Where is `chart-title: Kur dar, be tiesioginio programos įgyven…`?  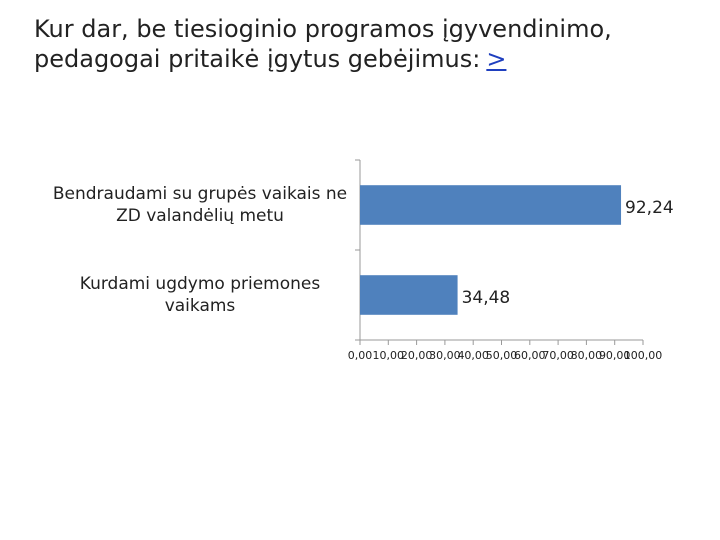
chart-title: Kur dar, be tiesioginio programos įgyven… is located at coordinates (374, 44).